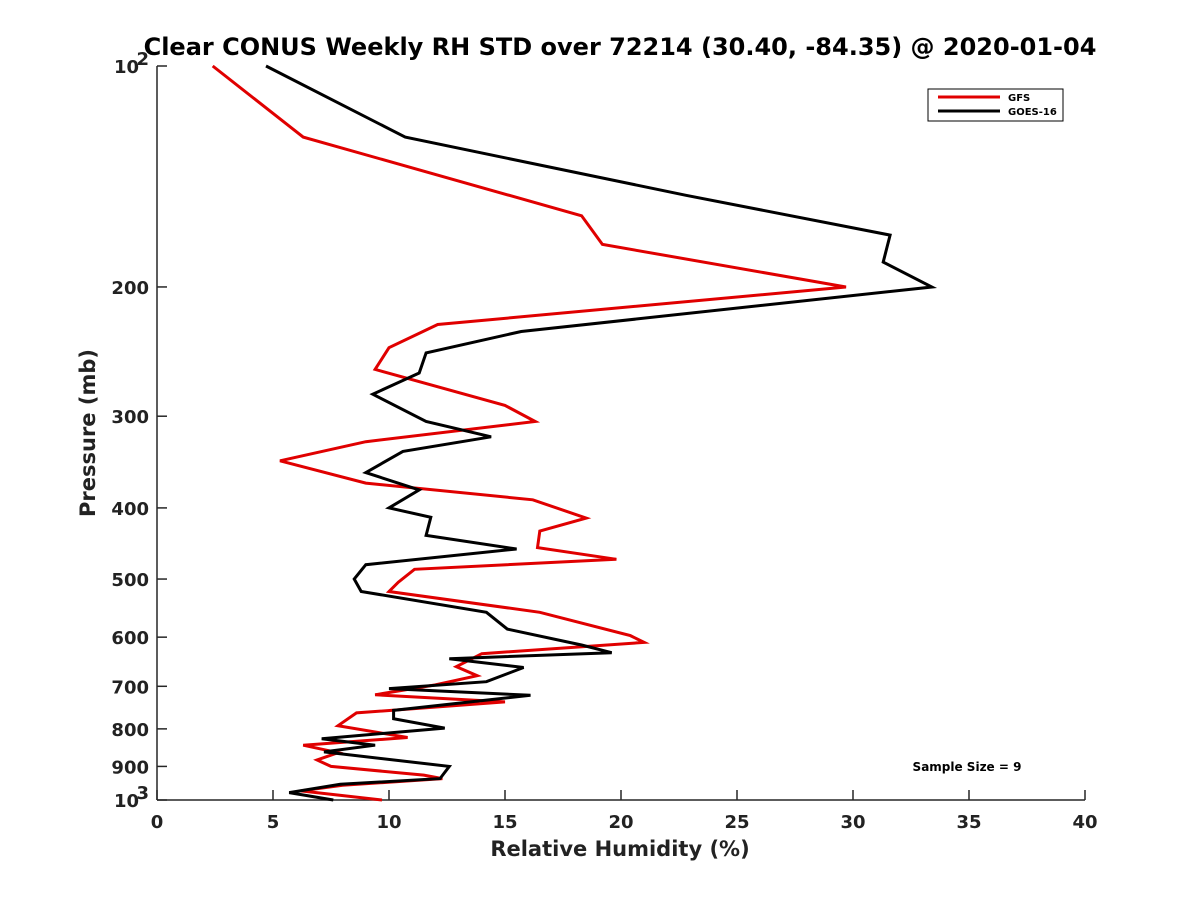  I want to click on y-tick-label: 600, so click(130, 638).